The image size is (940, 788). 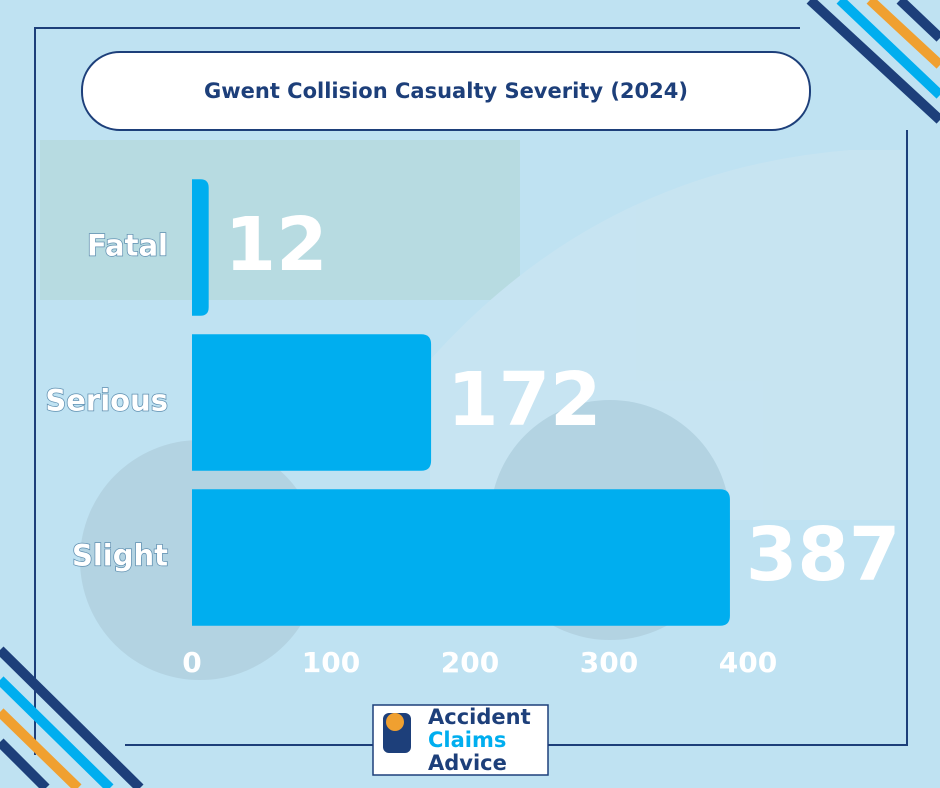 What do you see at coordinates (524, 400) in the screenshot?
I see `value-label: 172` at bounding box center [524, 400].